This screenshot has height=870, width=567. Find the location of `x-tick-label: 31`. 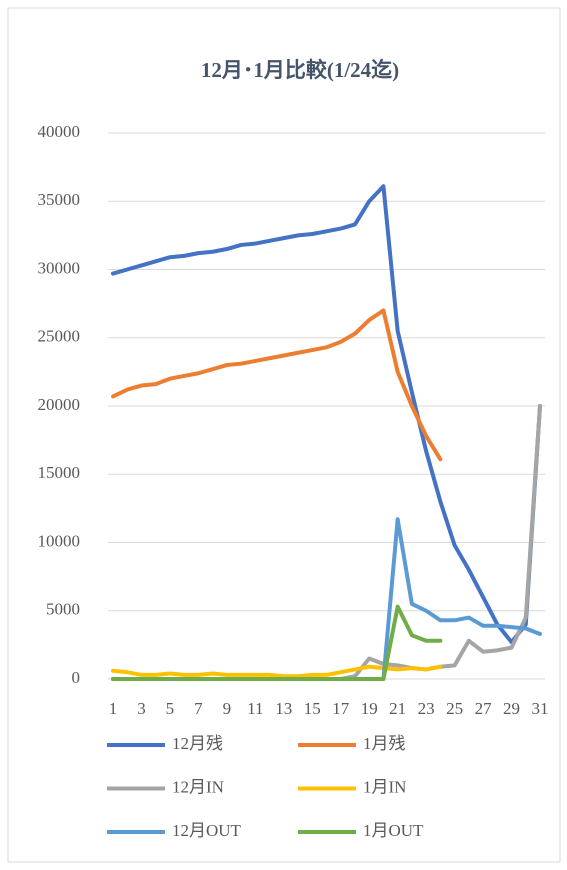

x-tick-label: 31 is located at coordinates (540, 708).